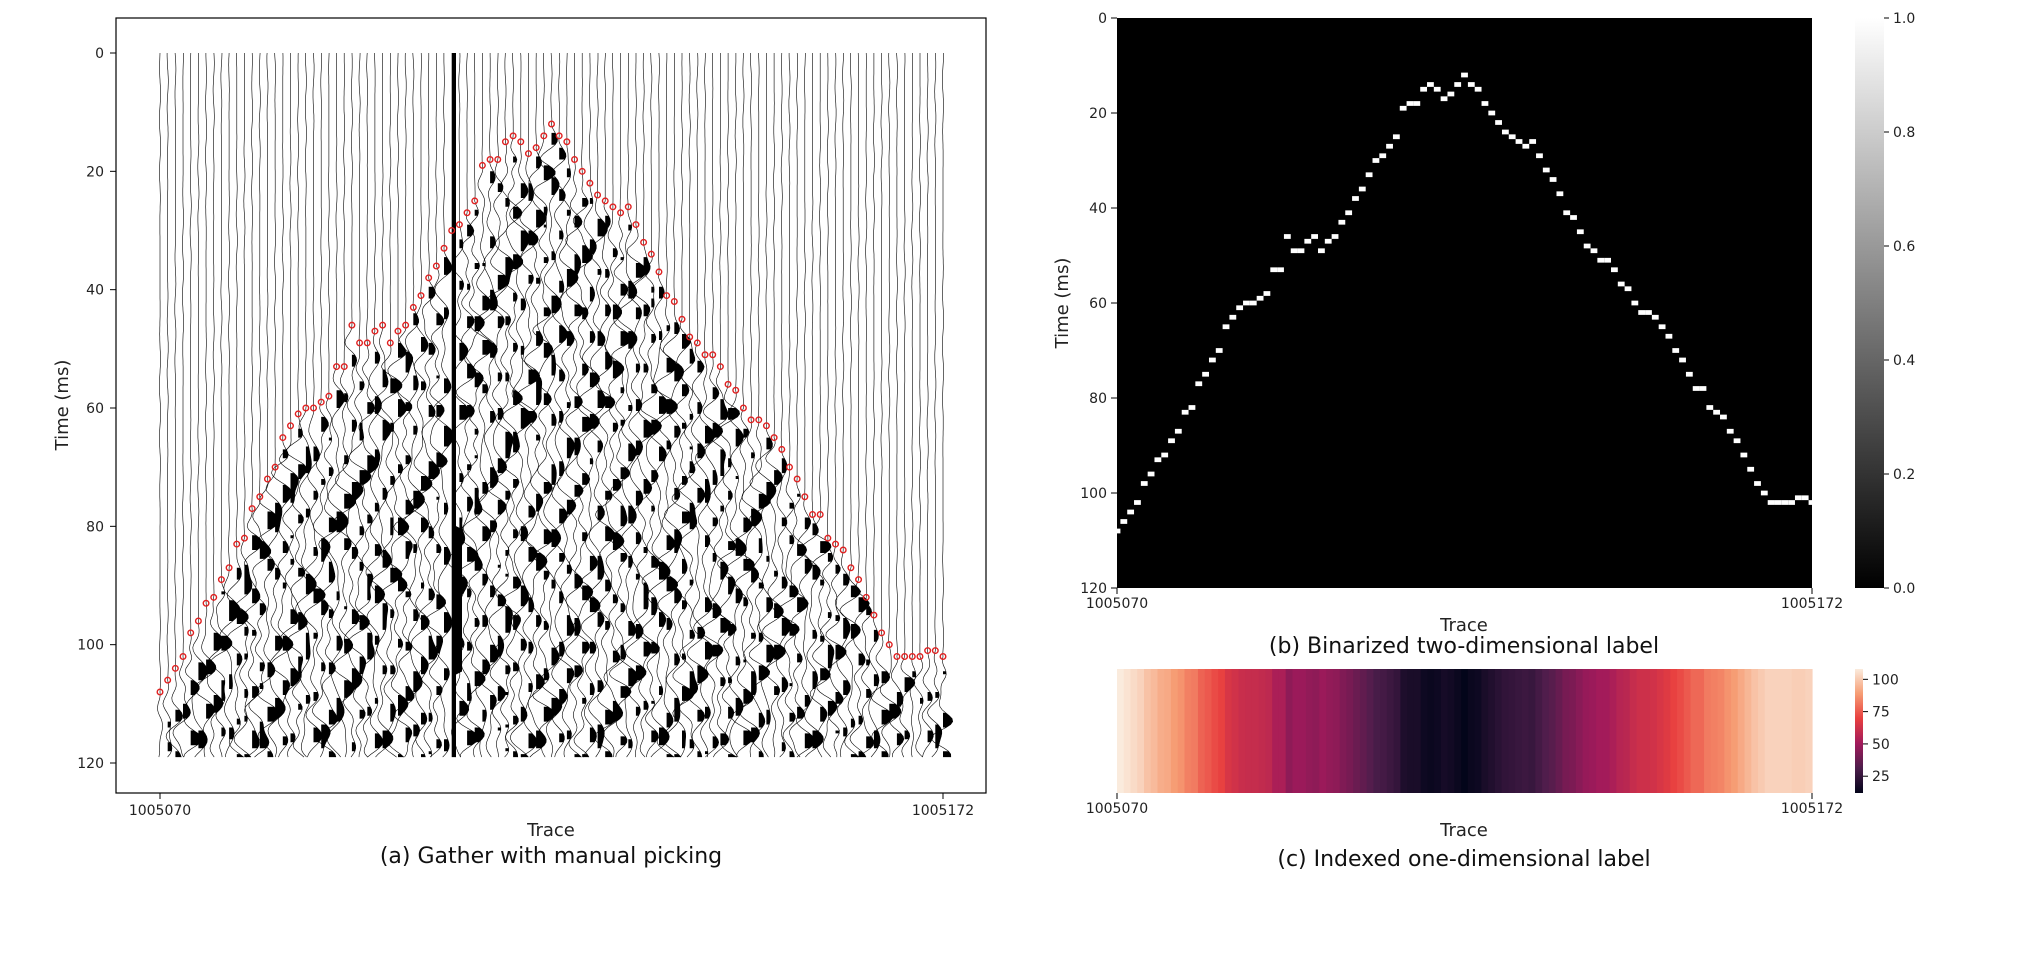 The height and width of the screenshot is (956, 2040). What do you see at coordinates (1098, 304) in the screenshot?
I see `panel-b-y-ticks: 0 20 40 60 80 100 120` at bounding box center [1098, 304].